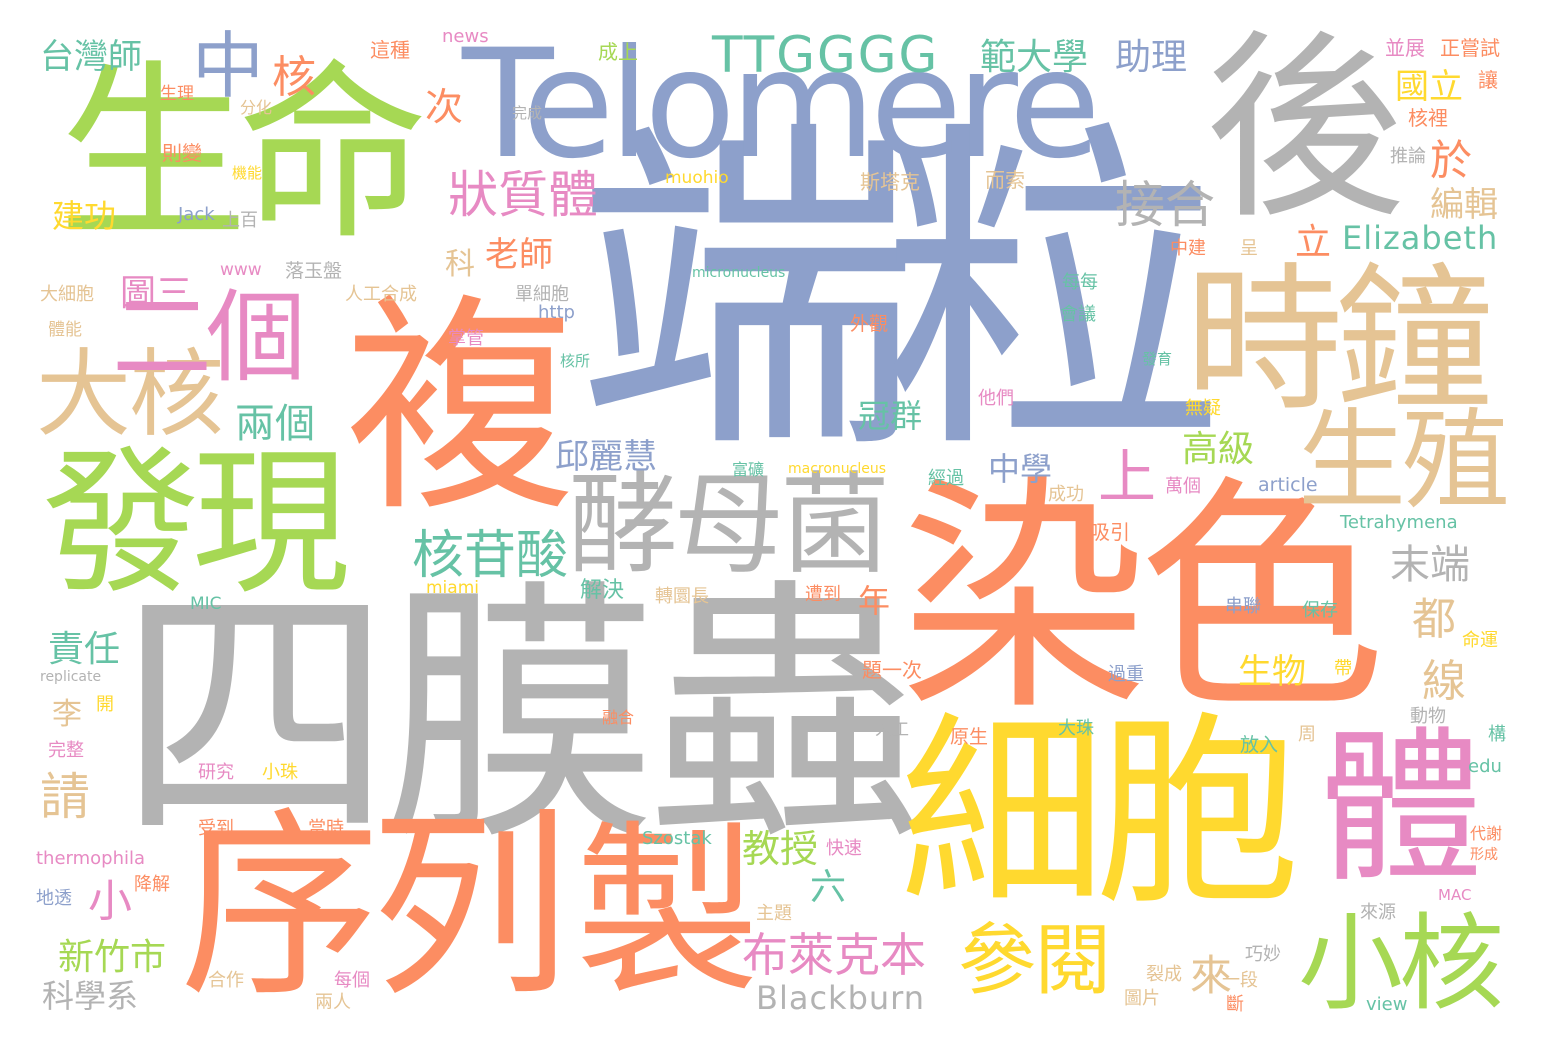  Describe the element at coordinates (1307, 734) in the screenshot. I see `cloud-word: 周` at that location.